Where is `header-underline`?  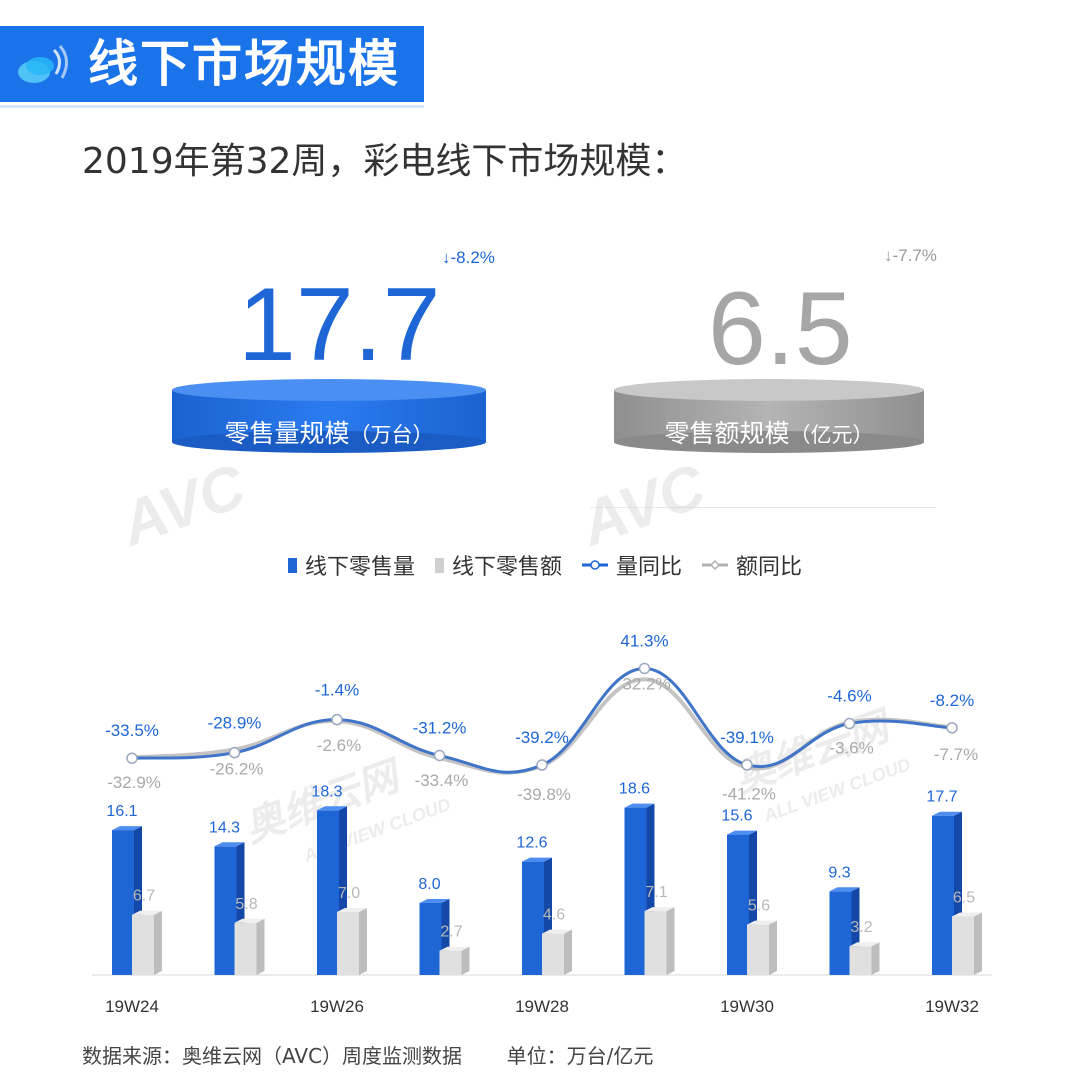 header-underline is located at coordinates (212, 106).